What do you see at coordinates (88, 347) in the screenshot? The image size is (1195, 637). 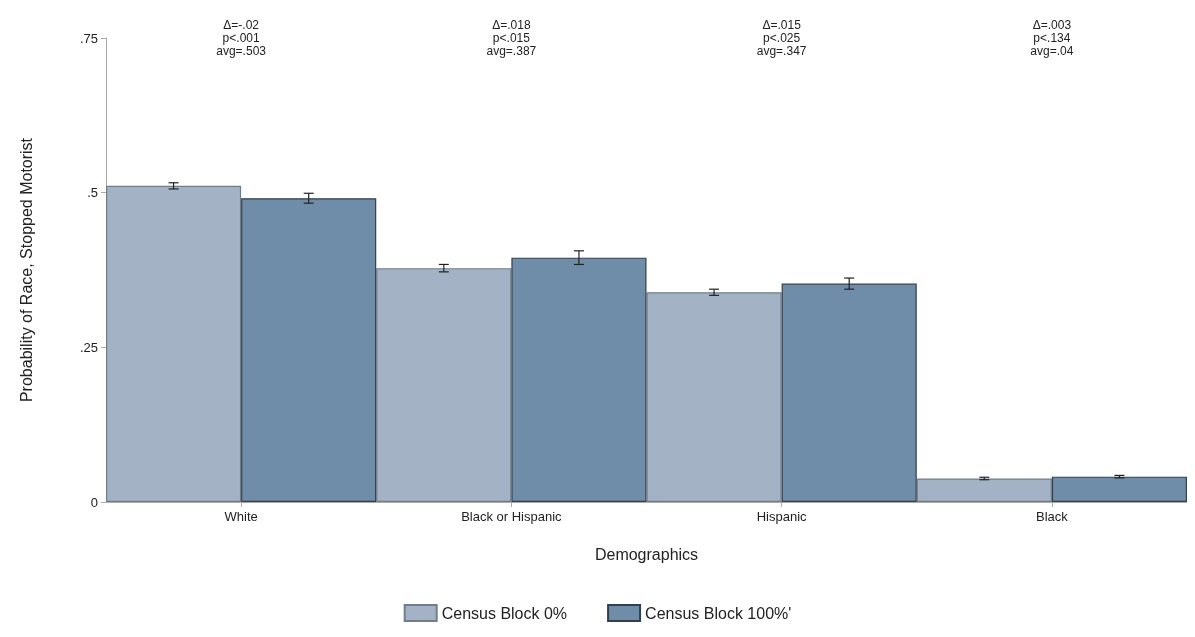 I see `y-tick-label: .25` at bounding box center [88, 347].